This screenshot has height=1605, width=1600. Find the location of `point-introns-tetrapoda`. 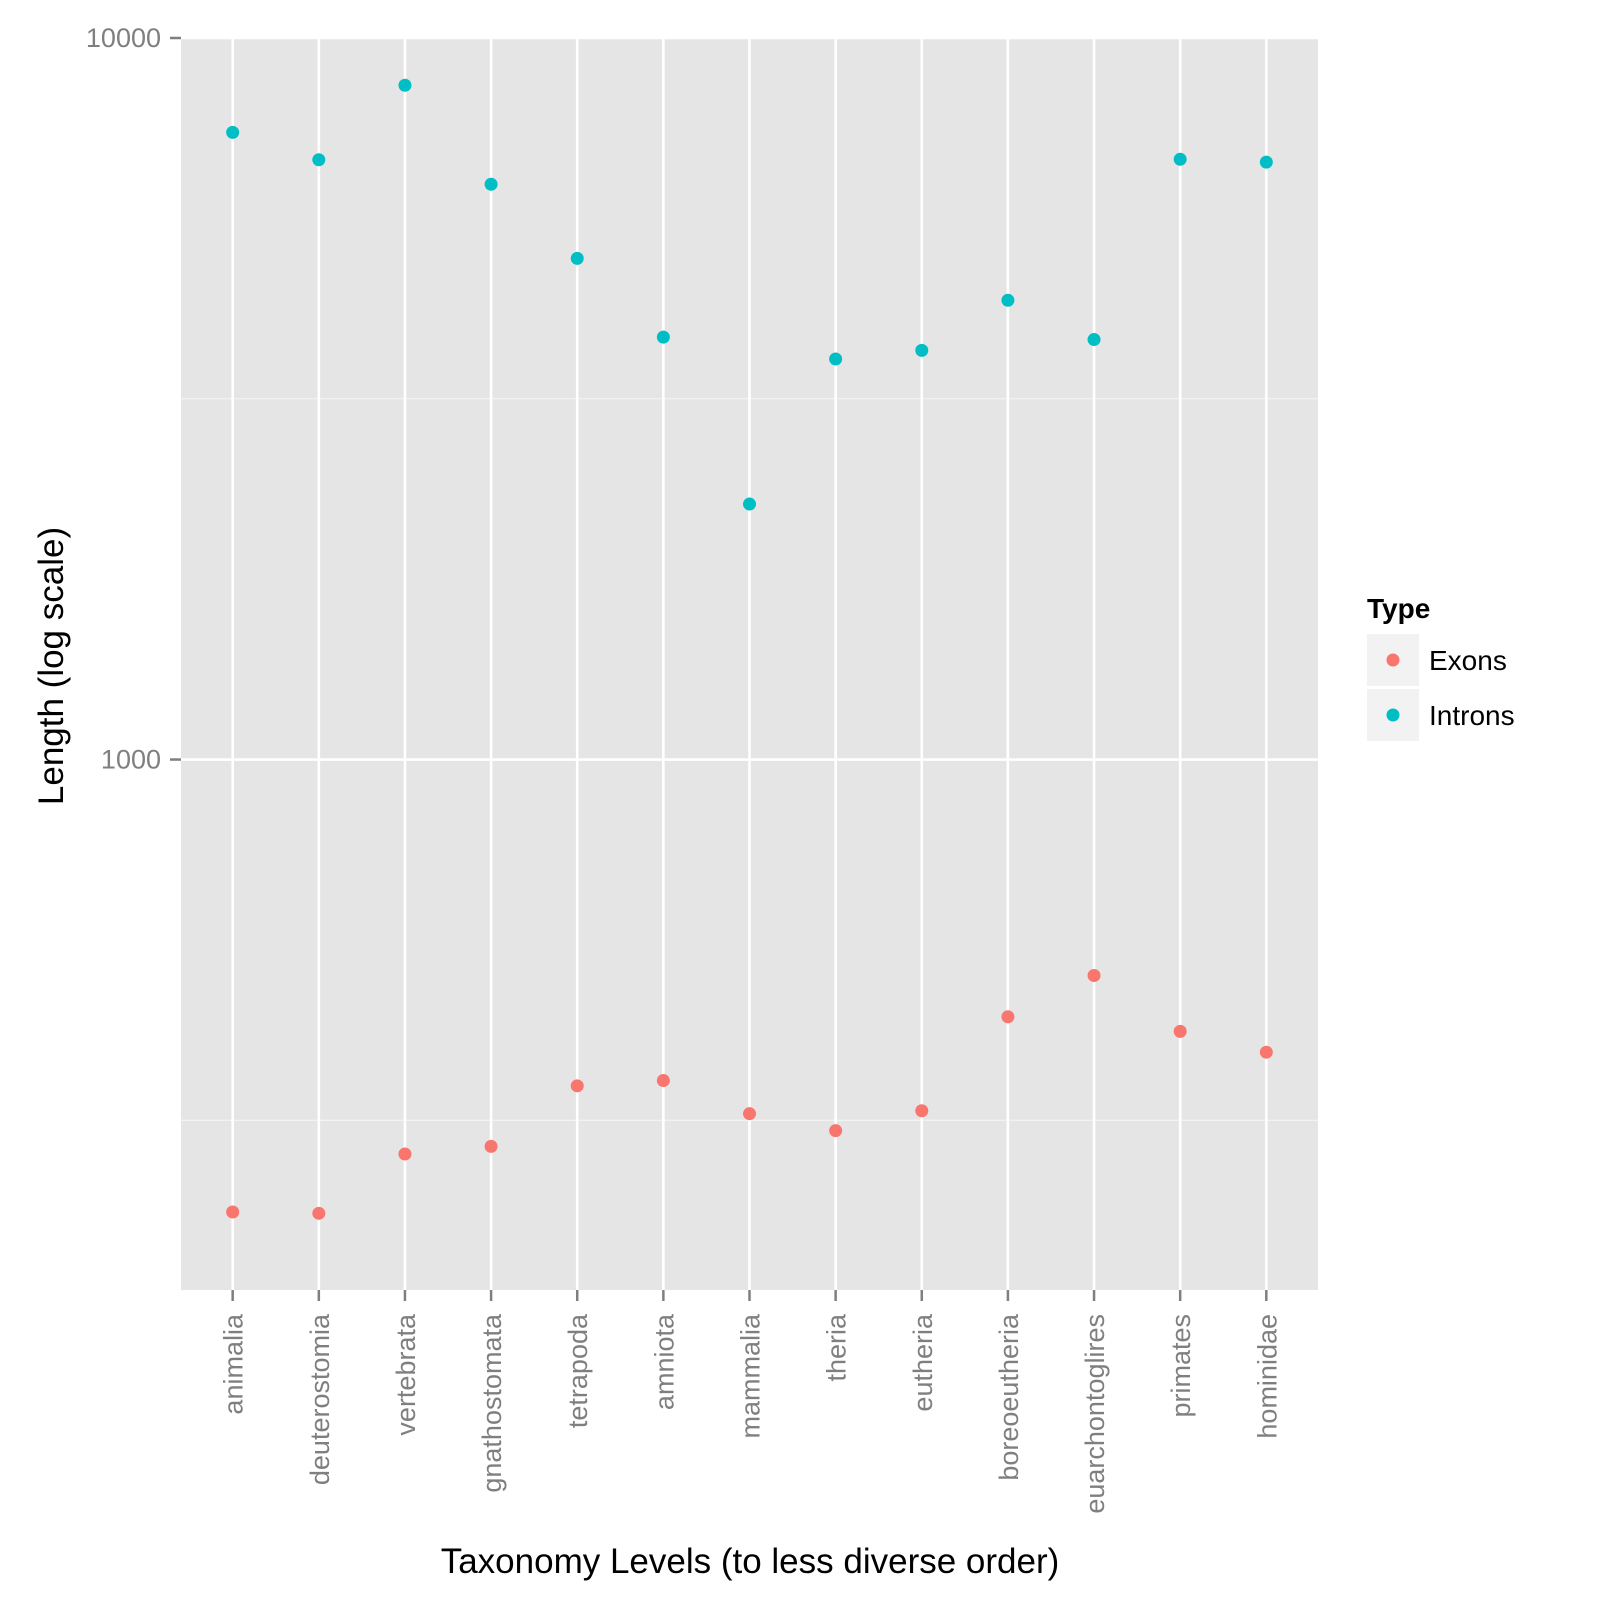

point-introns-tetrapoda is located at coordinates (577, 258).